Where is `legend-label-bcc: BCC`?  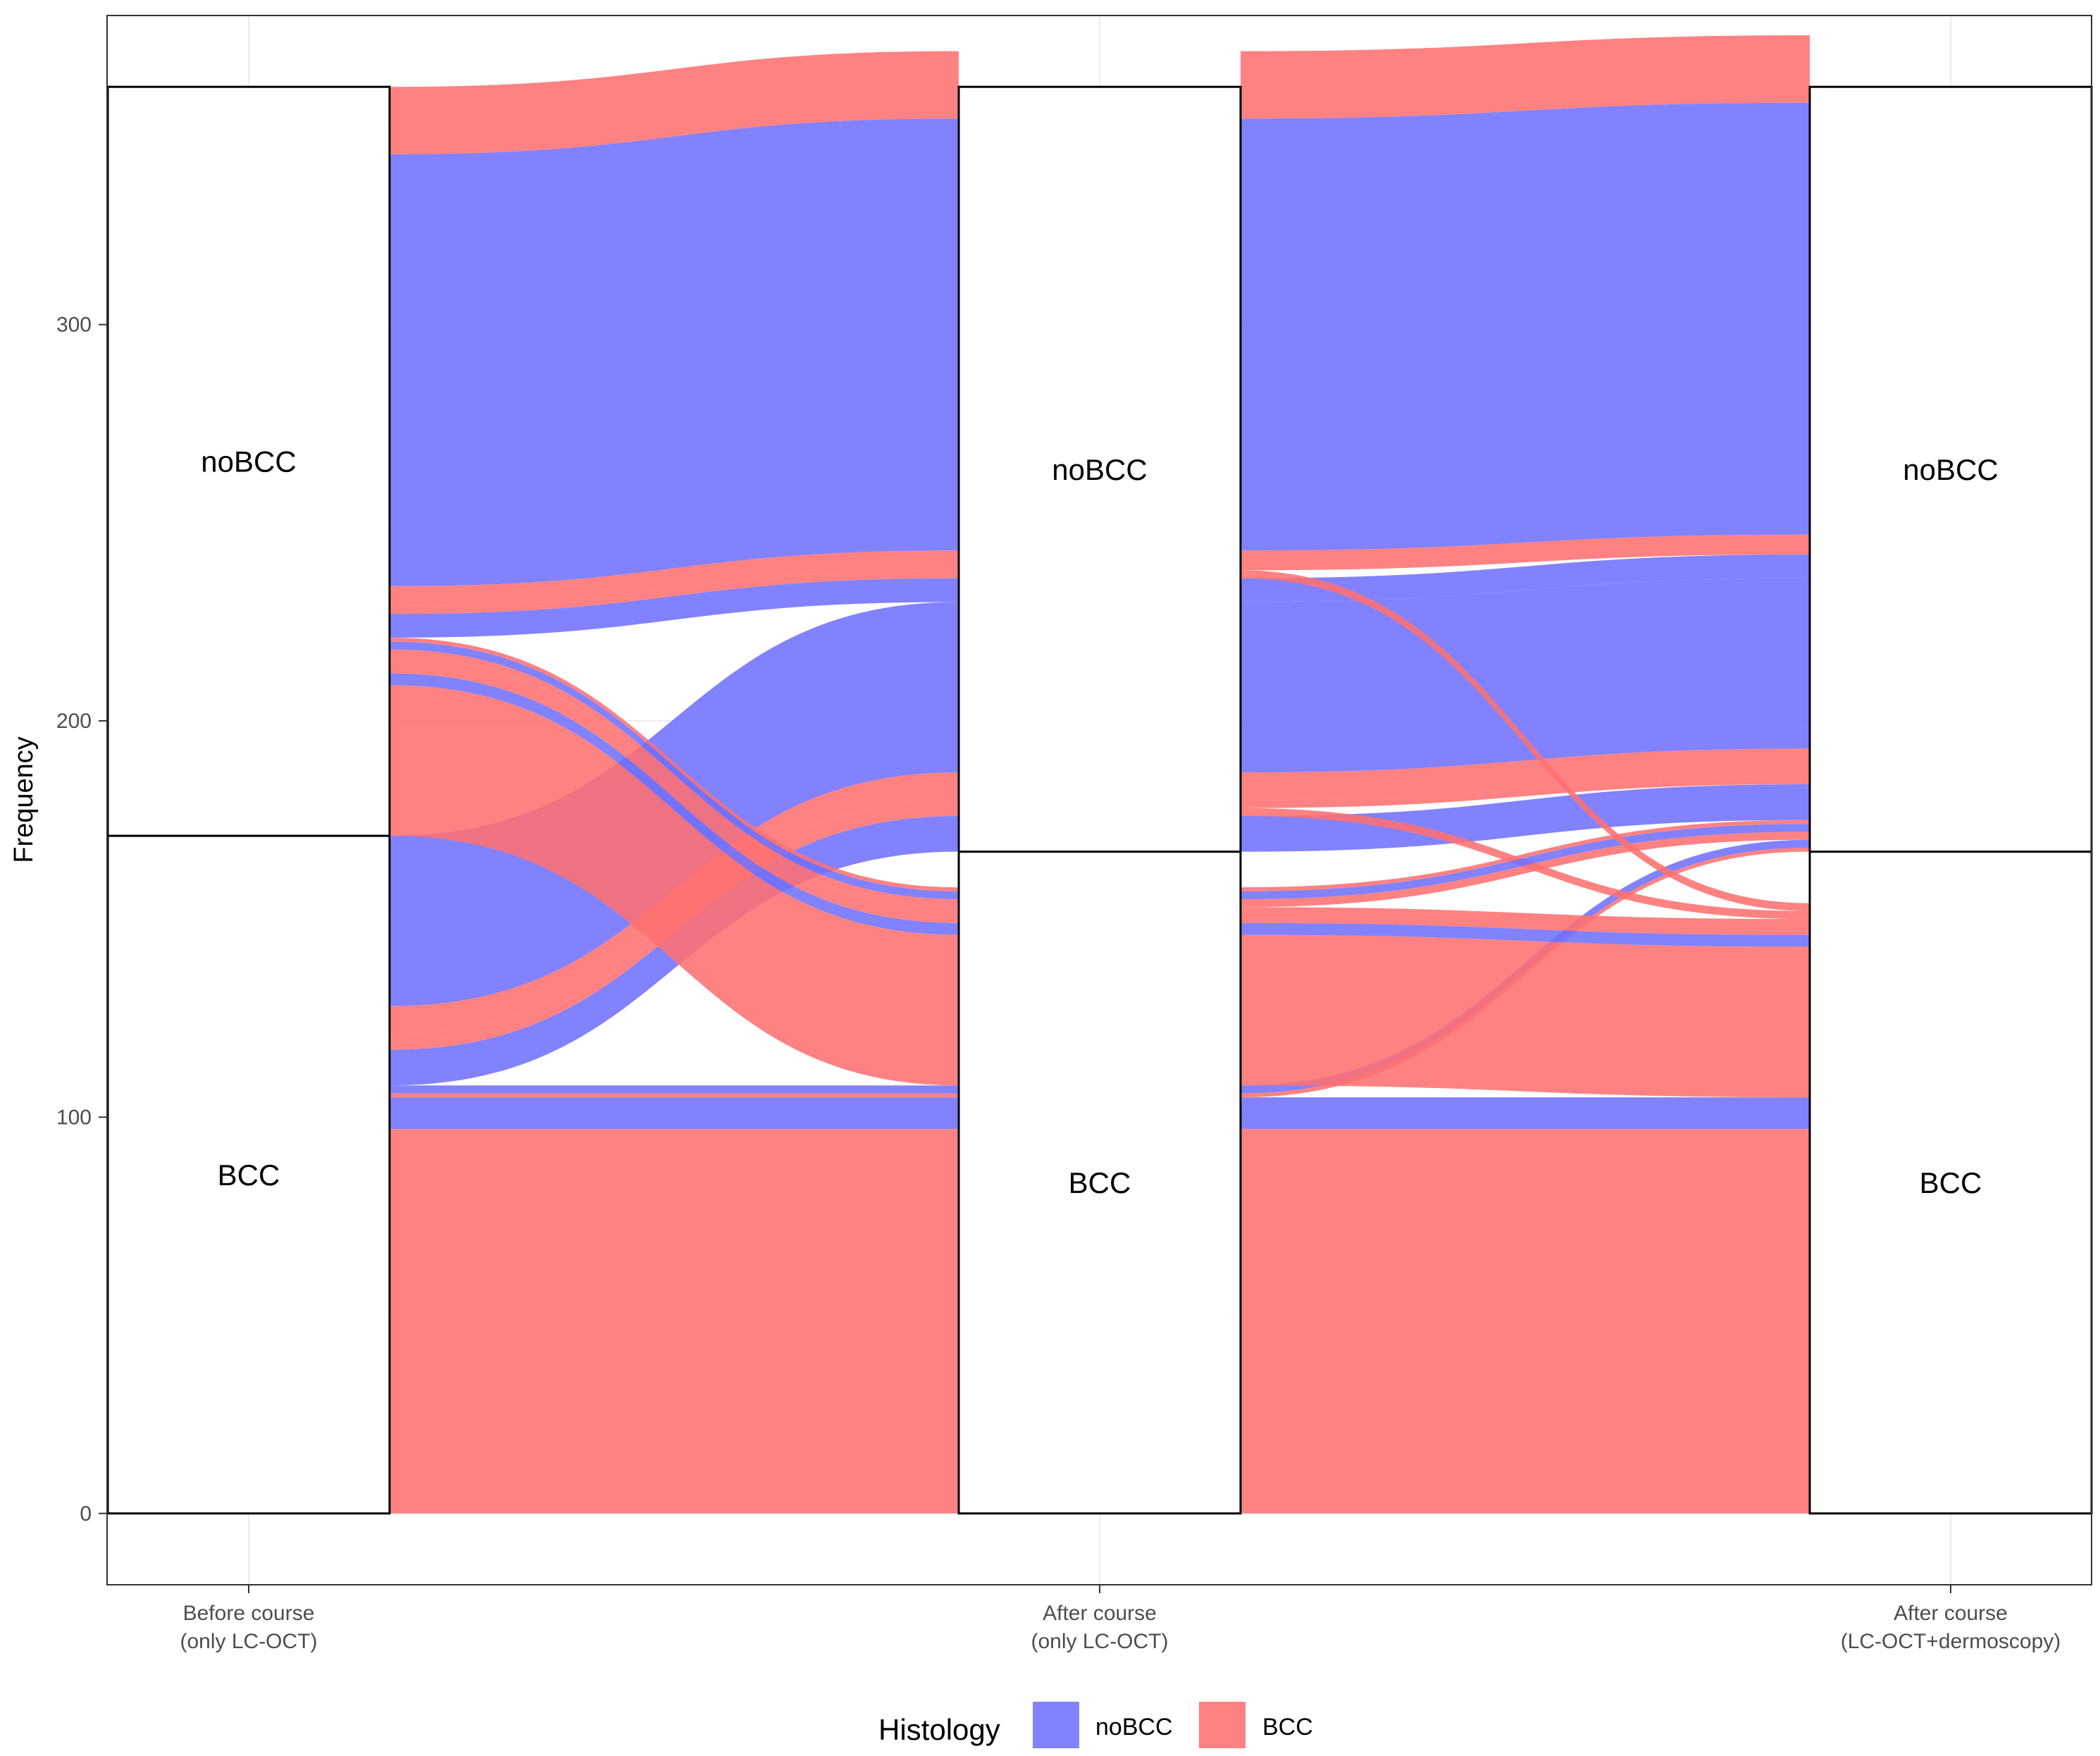 legend-label-bcc: BCC is located at coordinates (1287, 1727).